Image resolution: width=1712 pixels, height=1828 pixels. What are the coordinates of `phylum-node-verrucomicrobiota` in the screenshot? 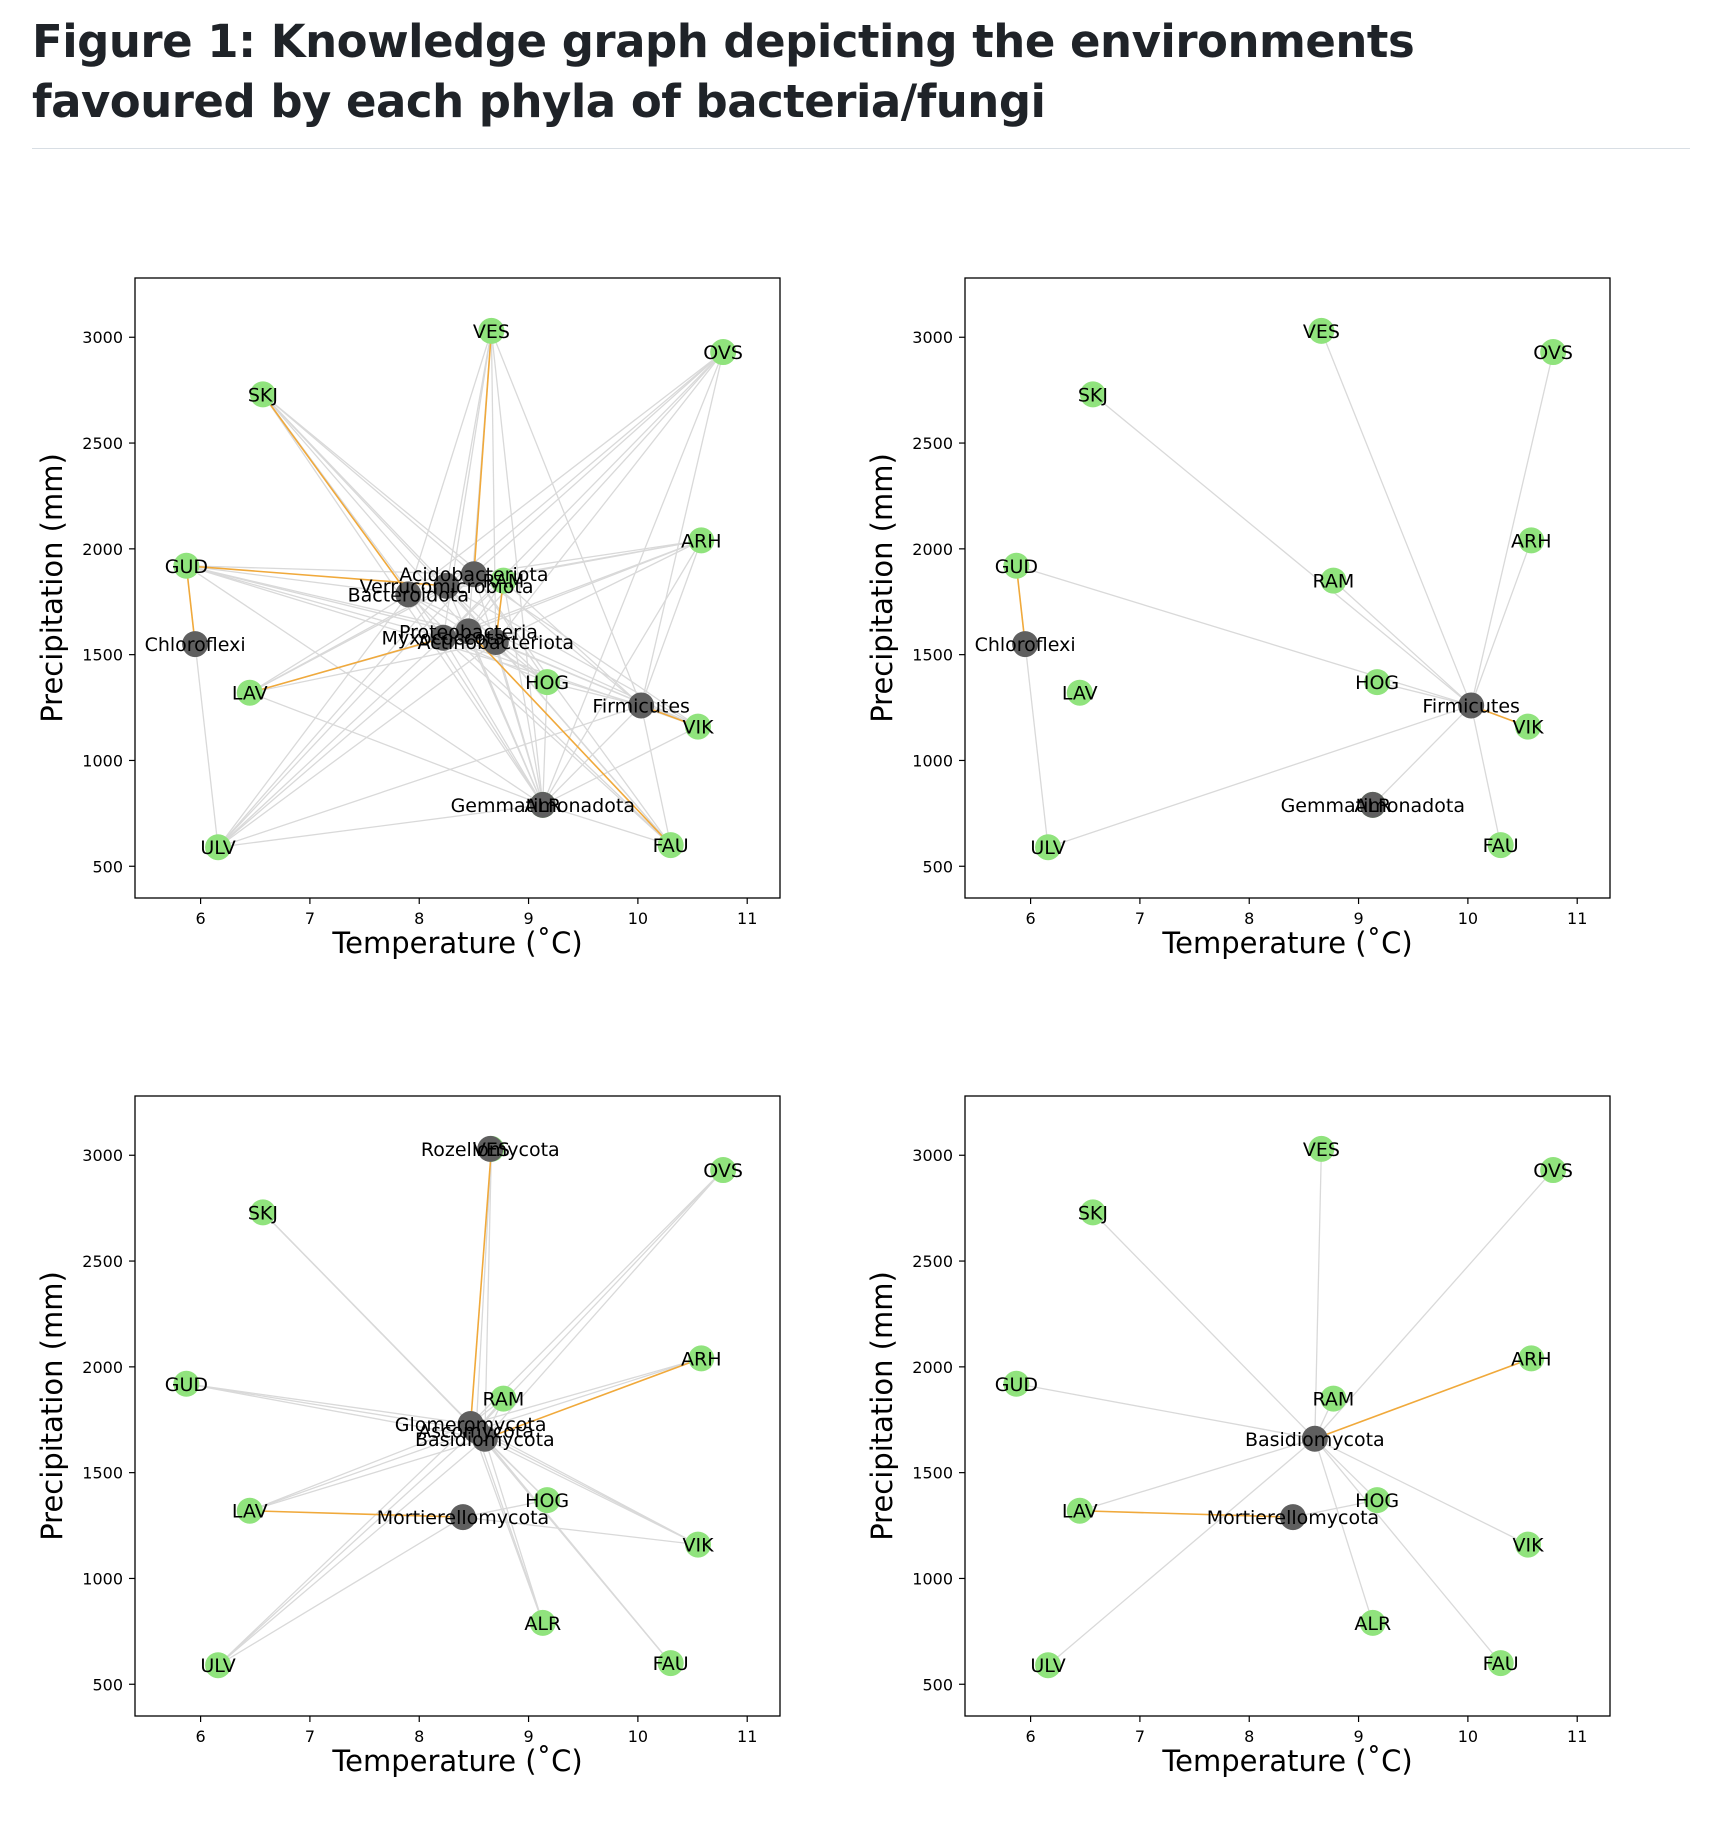 It's located at (446, 585).